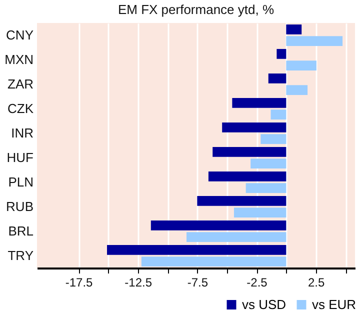 Image resolution: width=361 pixels, height=334 pixels. What do you see at coordinates (197, 283) in the screenshot?
I see `x-tick-label: -7.5` at bounding box center [197, 283].